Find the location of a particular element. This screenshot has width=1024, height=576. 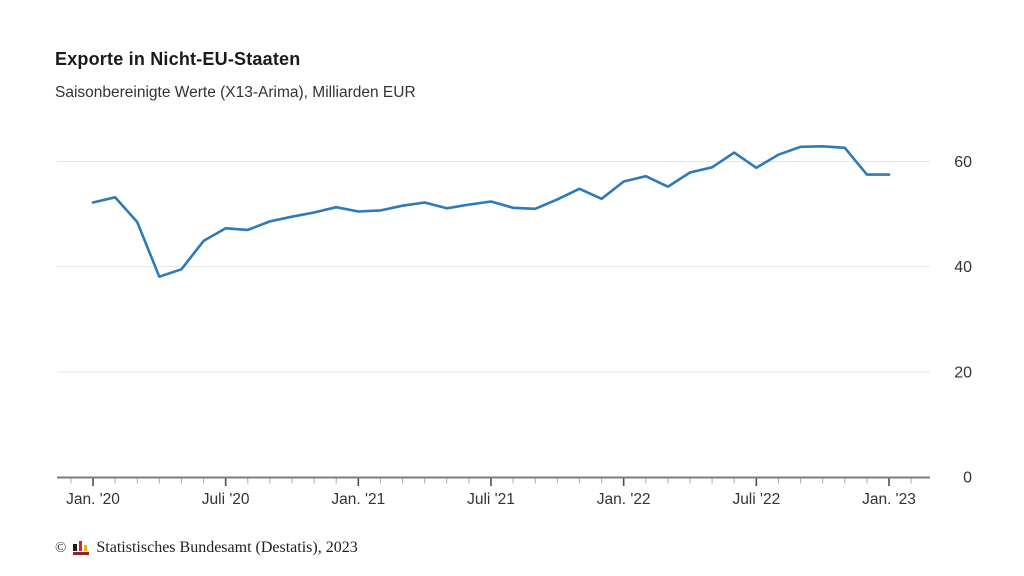

y-axis-tick-label: 40 is located at coordinates (963, 267).